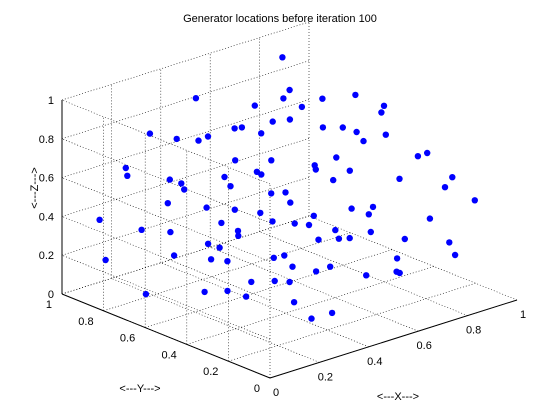 The width and height of the screenshot is (560, 420). I want to click on x-axis-line, so click(393, 339).